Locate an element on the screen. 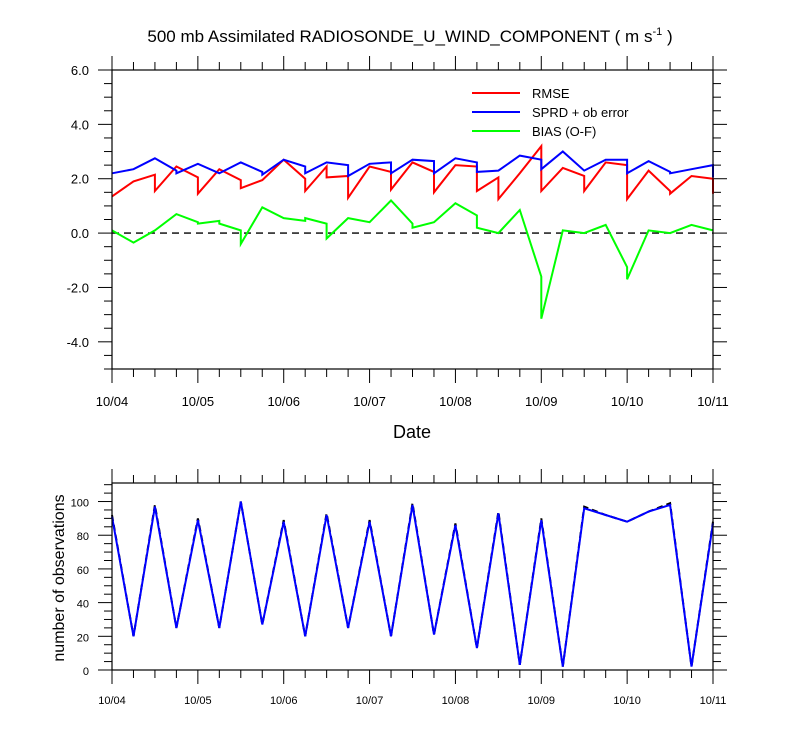 This screenshot has height=750, width=800. y-tick-label: 6.0 is located at coordinates (80, 70).